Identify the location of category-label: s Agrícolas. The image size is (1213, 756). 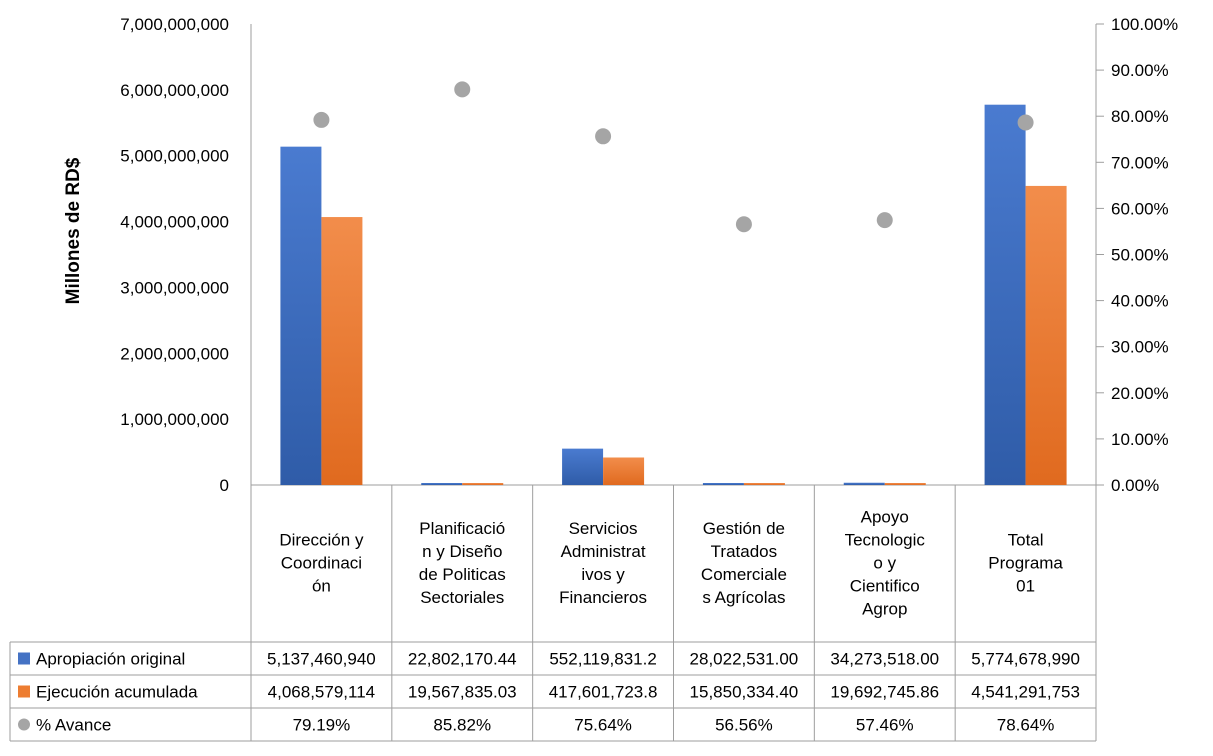
(743, 597).